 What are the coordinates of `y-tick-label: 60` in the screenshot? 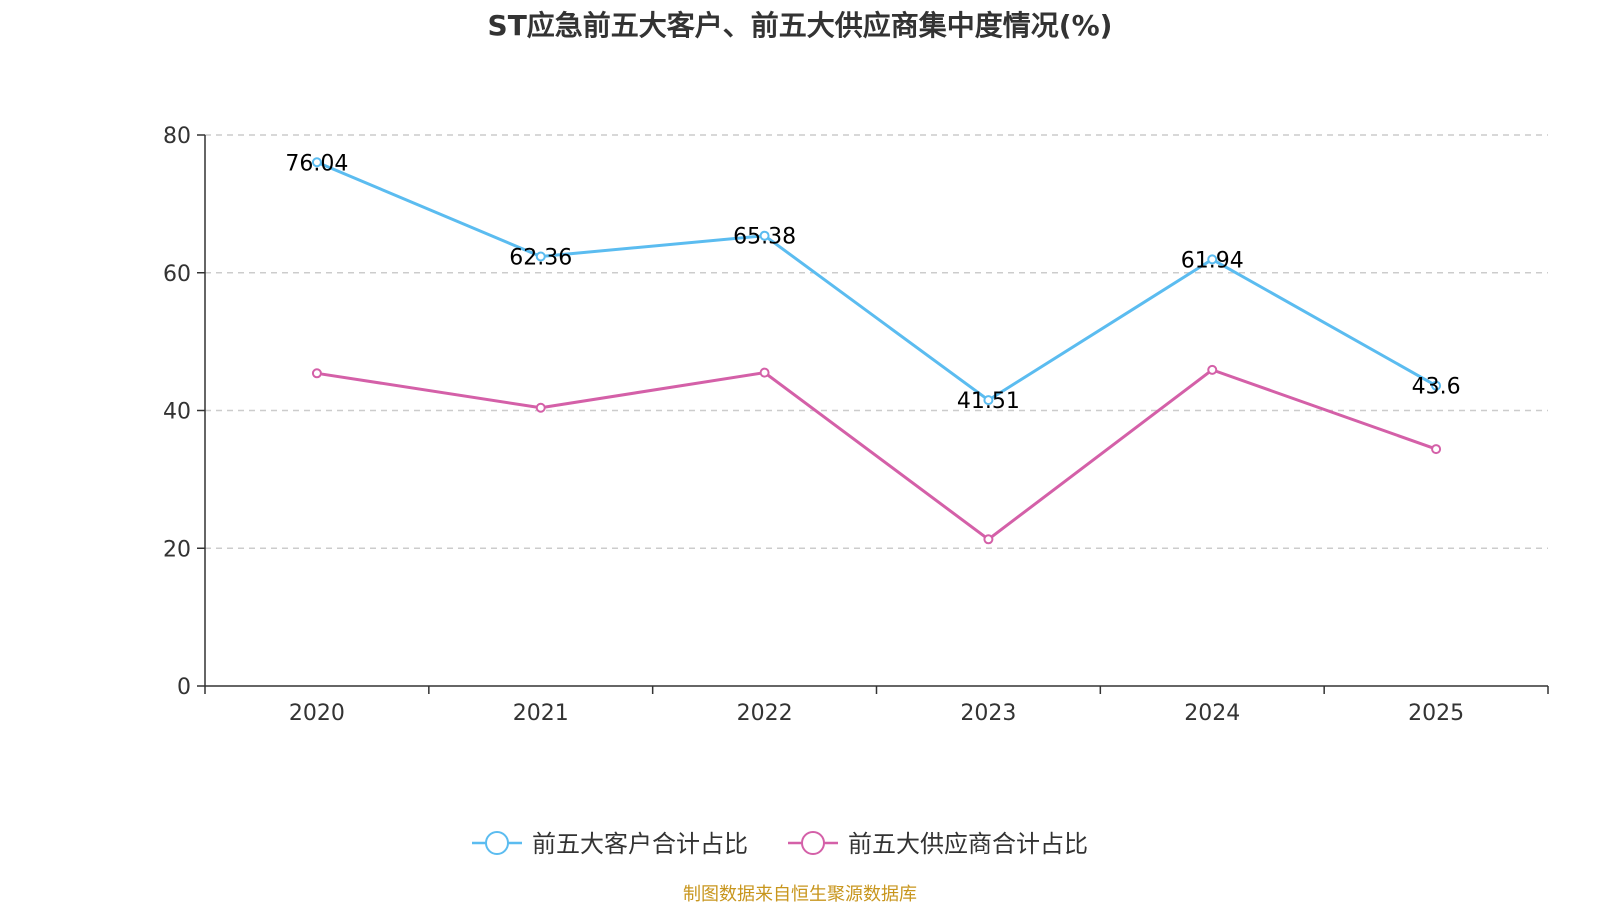 It's located at (177, 274).